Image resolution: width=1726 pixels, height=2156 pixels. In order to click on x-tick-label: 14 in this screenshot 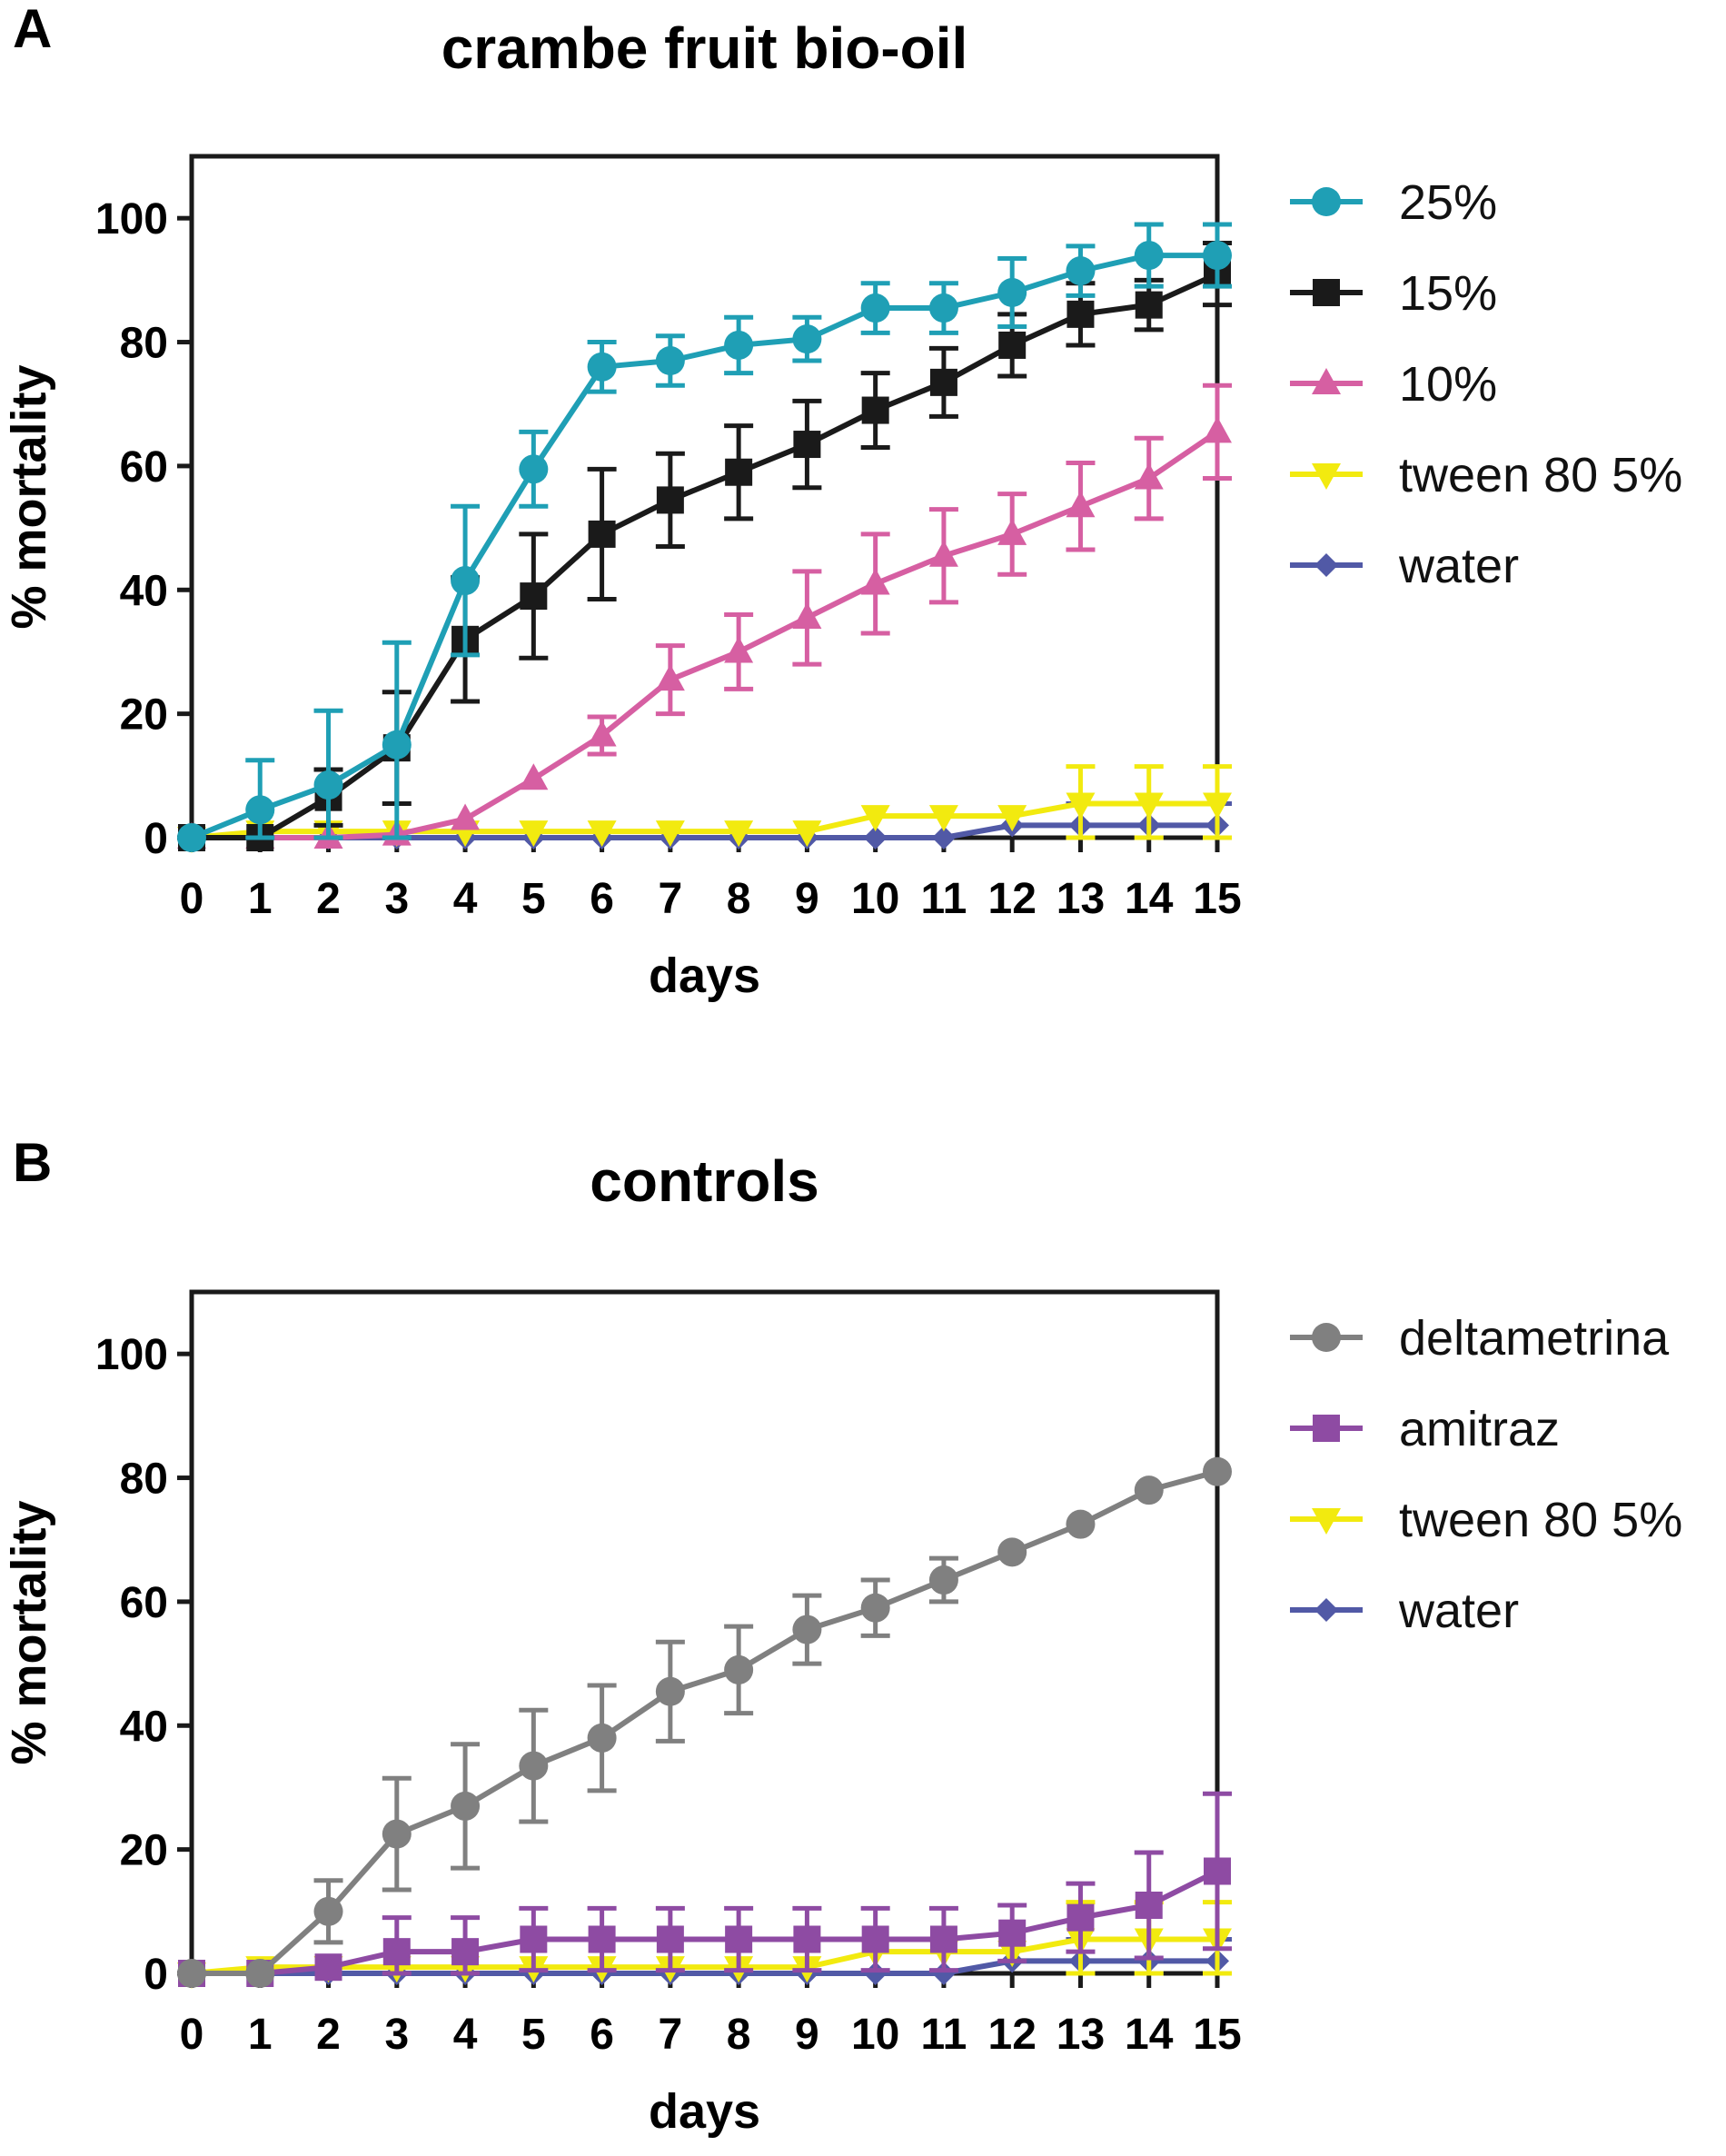, I will do `click(1149, 2035)`.